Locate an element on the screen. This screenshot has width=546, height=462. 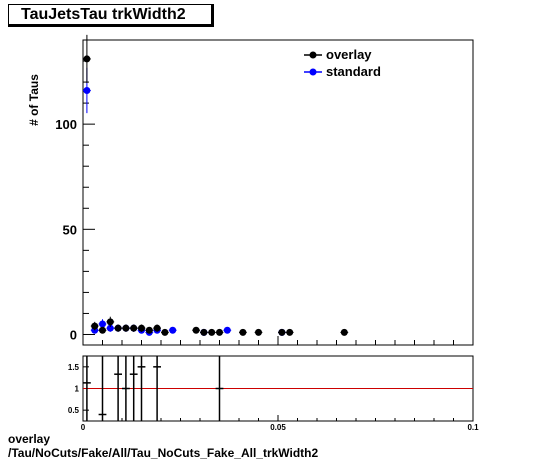
ratio-y-tick-label: 1 is located at coordinates (77, 389).